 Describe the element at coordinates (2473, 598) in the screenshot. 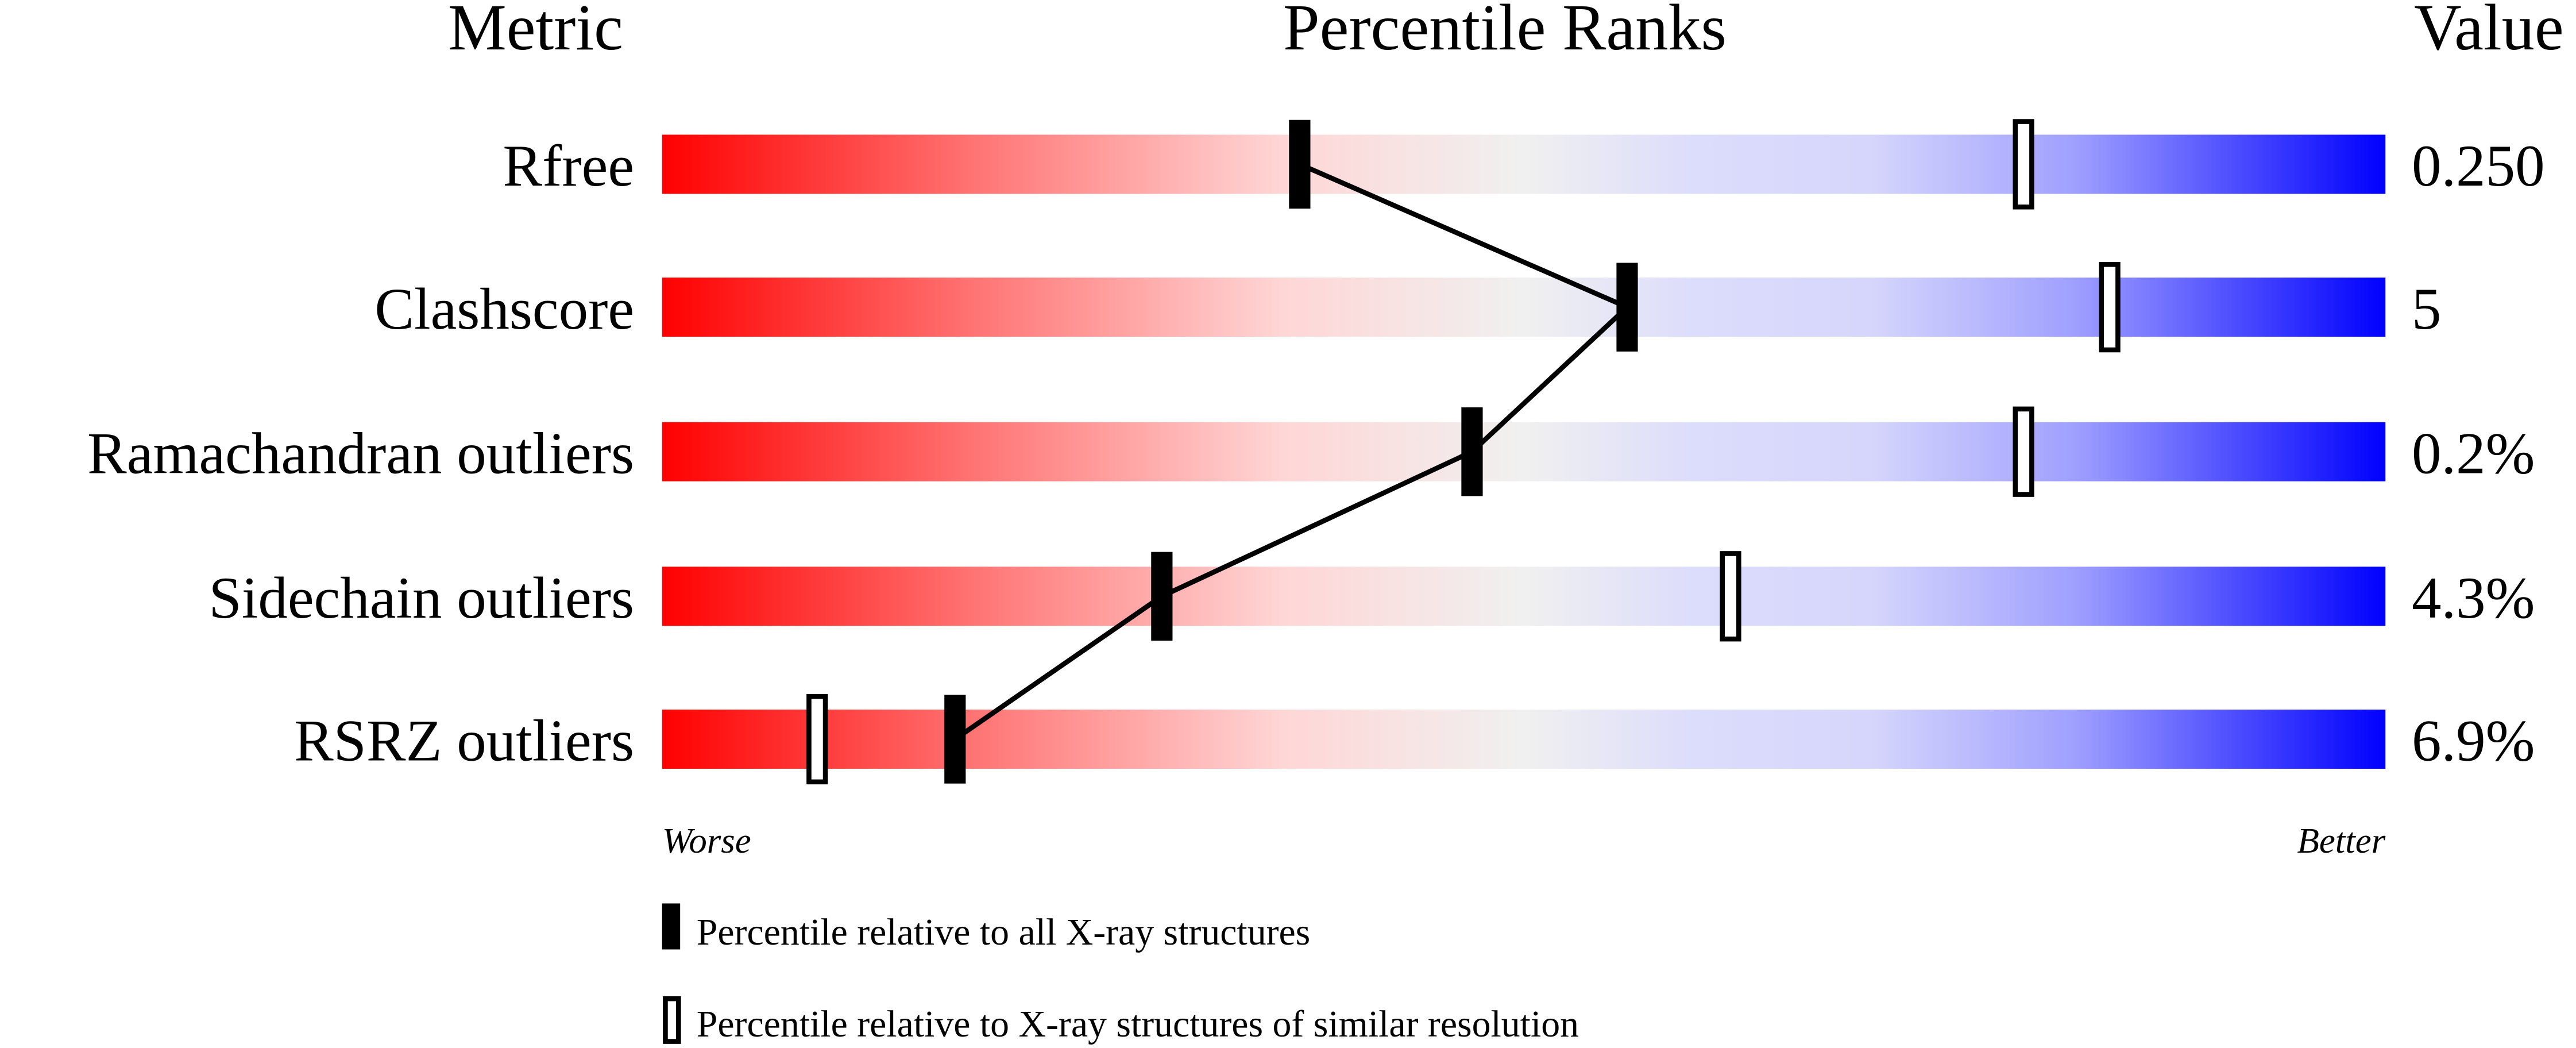

I see `metric-value: 4.3%` at that location.